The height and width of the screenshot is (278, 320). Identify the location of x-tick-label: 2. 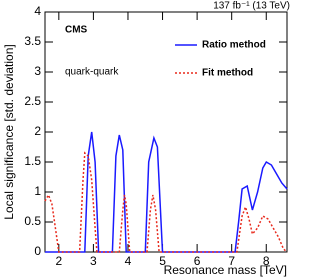
(58, 261).